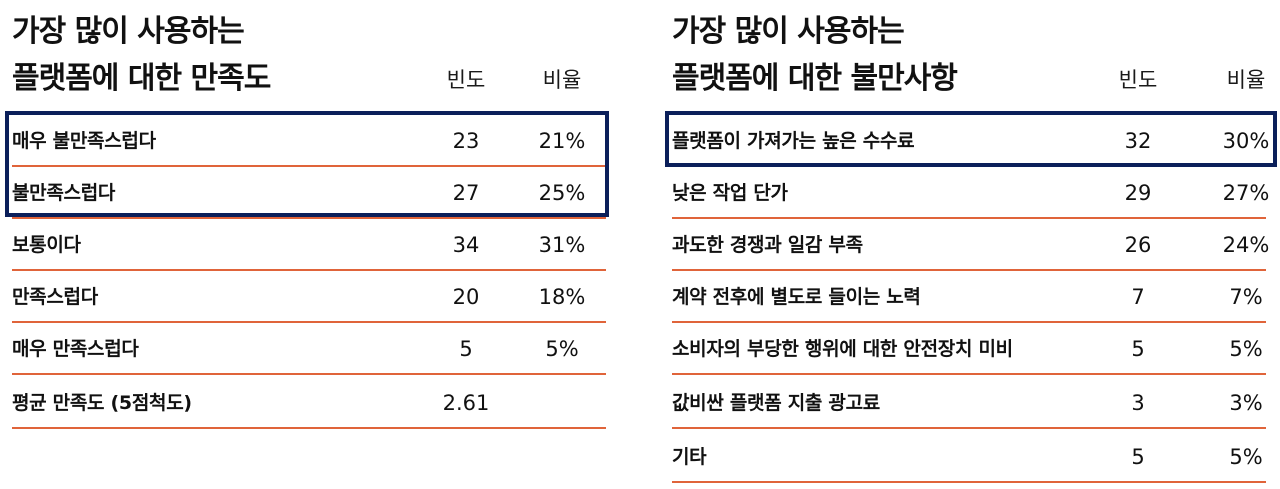 This screenshot has width=1280, height=489. What do you see at coordinates (1246, 245) in the screenshot?
I see `row-ratio: 24%` at bounding box center [1246, 245].